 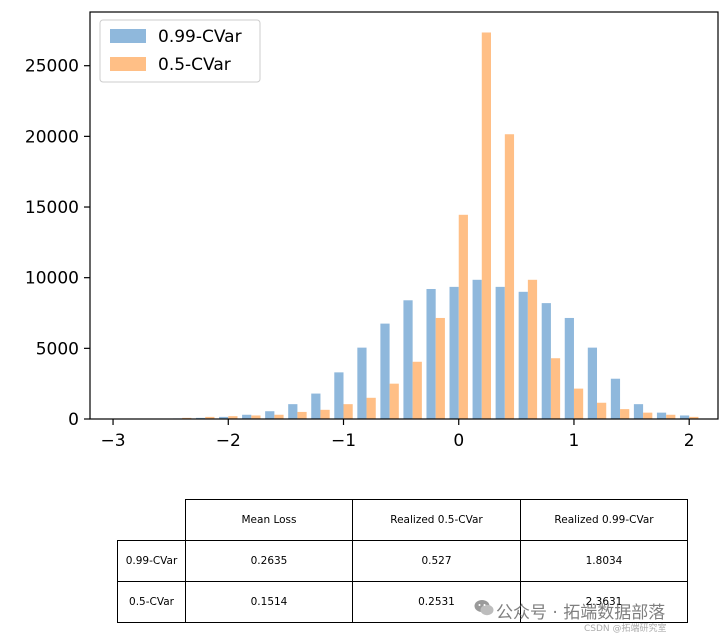 What do you see at coordinates (73, 420) in the screenshot?
I see `y-tick-label: 0` at bounding box center [73, 420].